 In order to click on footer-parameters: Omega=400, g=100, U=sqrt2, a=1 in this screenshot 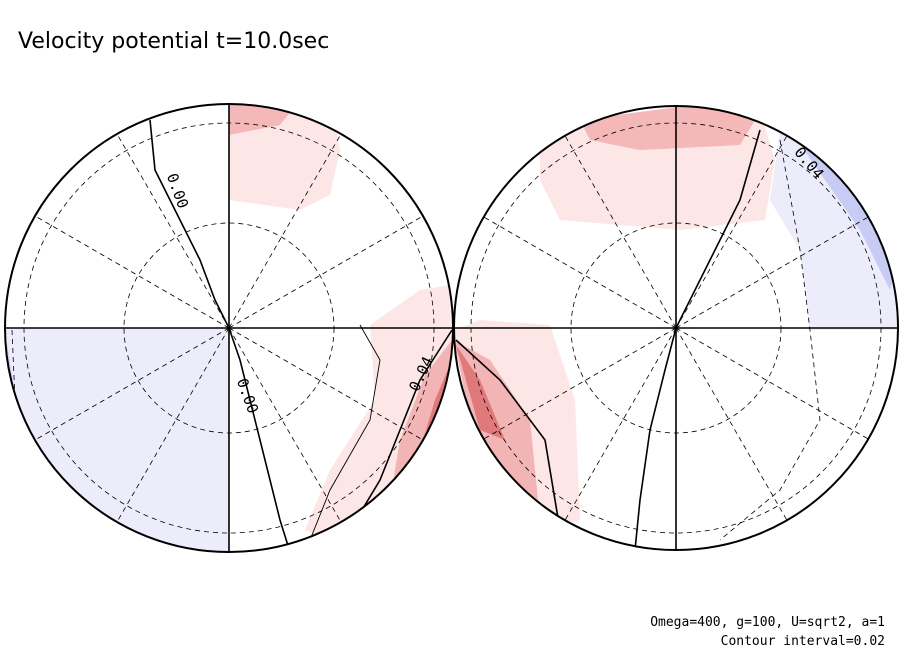, I will do `click(767, 622)`.